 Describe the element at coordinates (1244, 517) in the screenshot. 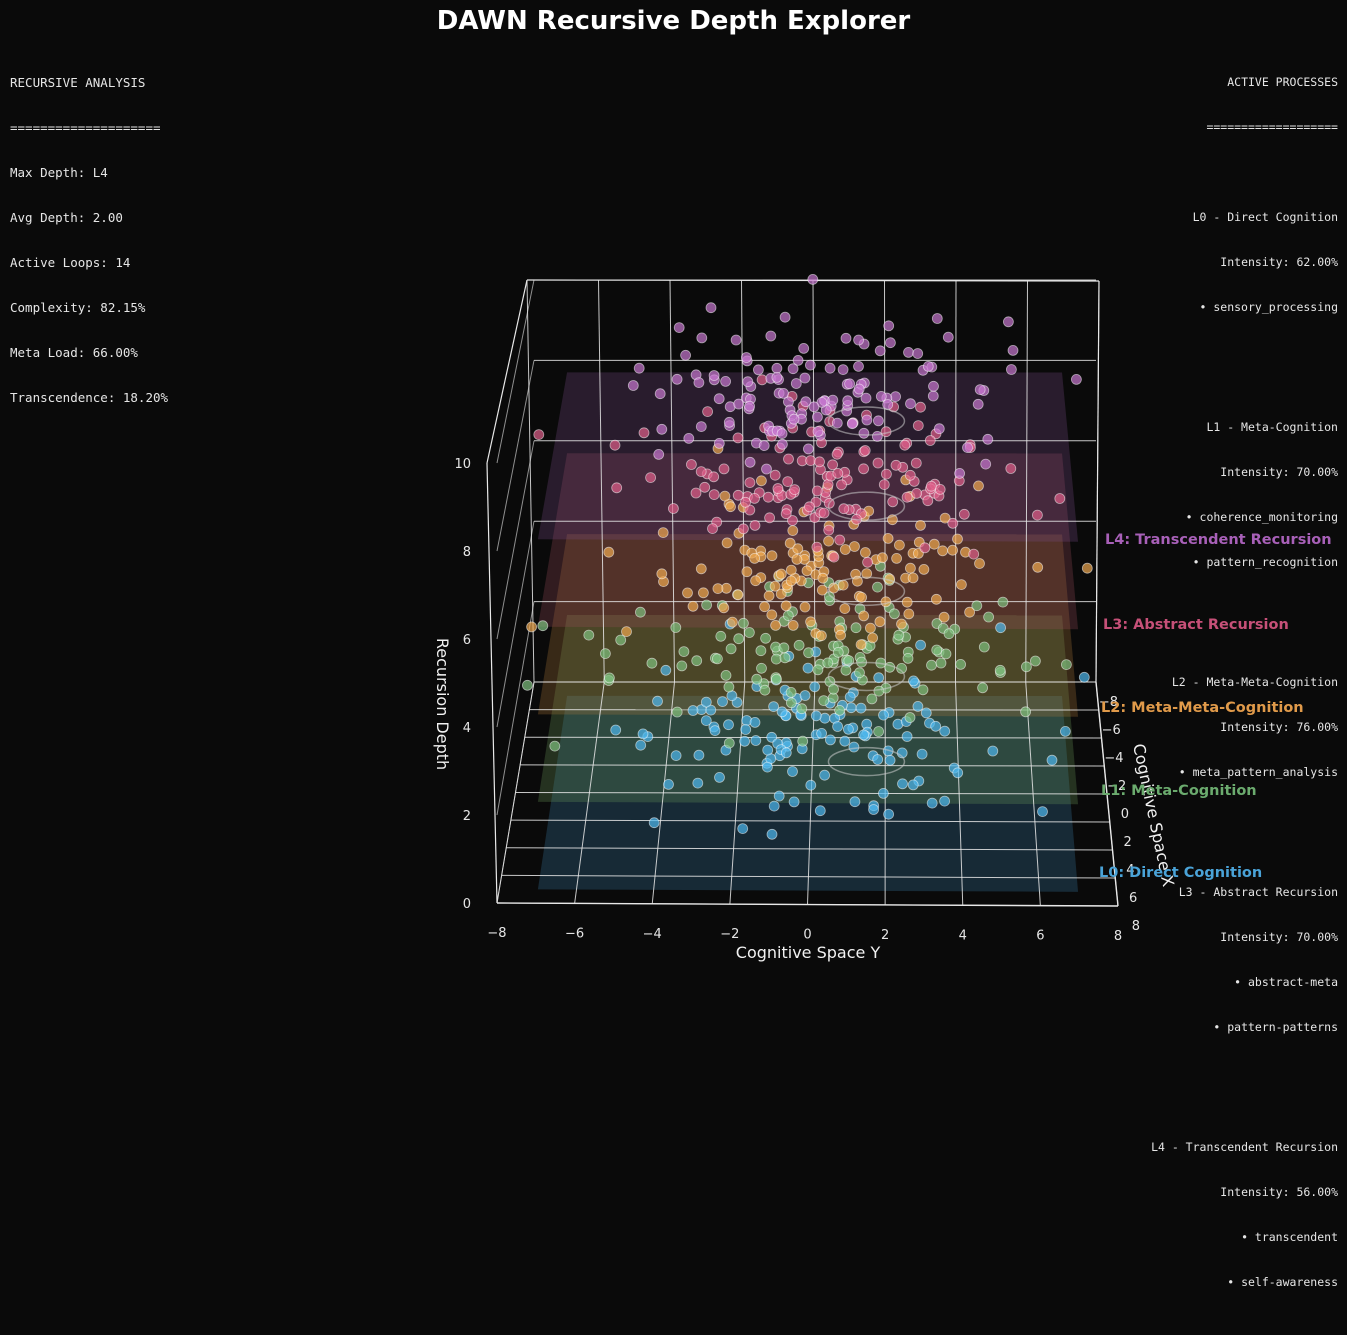

I see `process-item: • coherence_monitoring` at that location.